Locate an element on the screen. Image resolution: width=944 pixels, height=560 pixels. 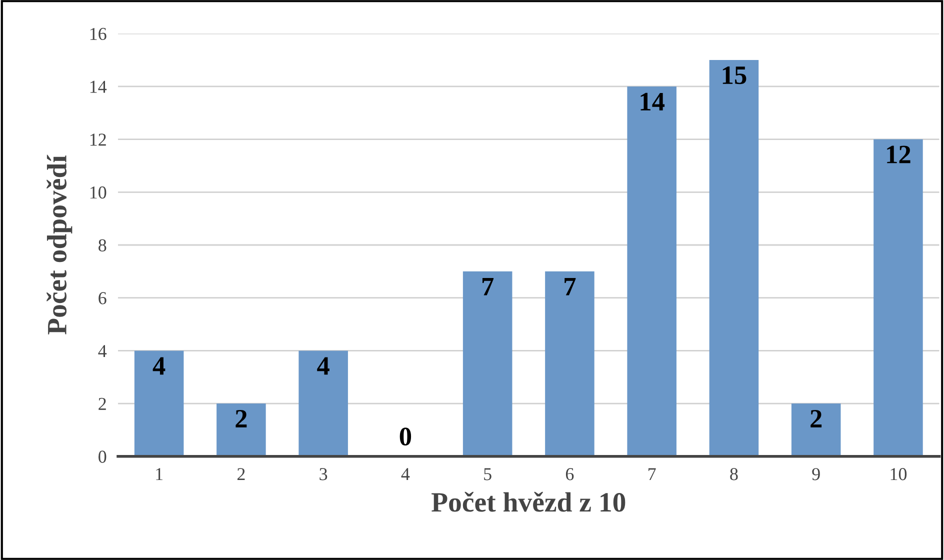
x-tick-label: 1 is located at coordinates (159, 474).